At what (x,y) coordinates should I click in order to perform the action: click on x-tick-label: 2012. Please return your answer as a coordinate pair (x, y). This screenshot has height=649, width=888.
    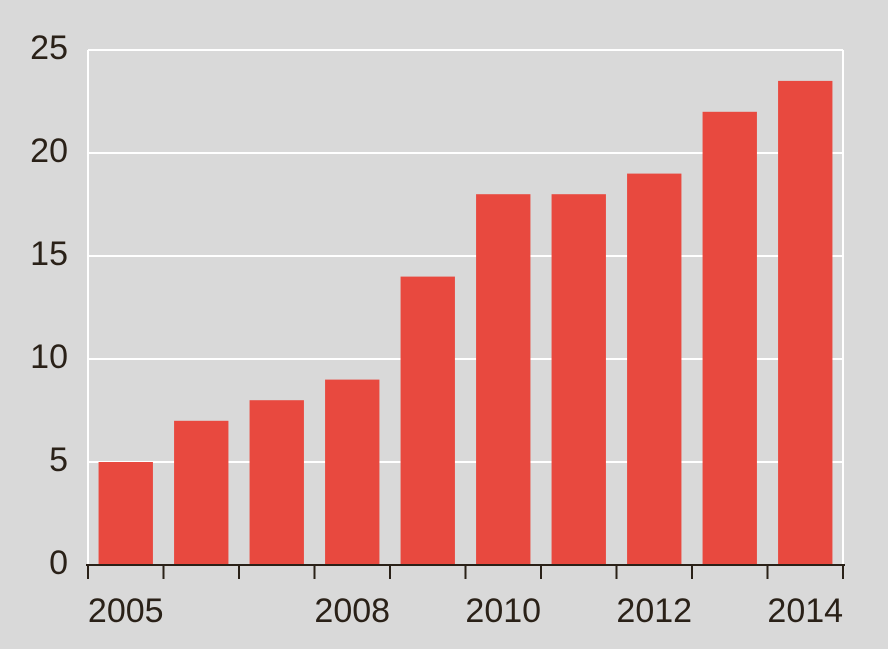
    Looking at the image, I should click on (654, 611).